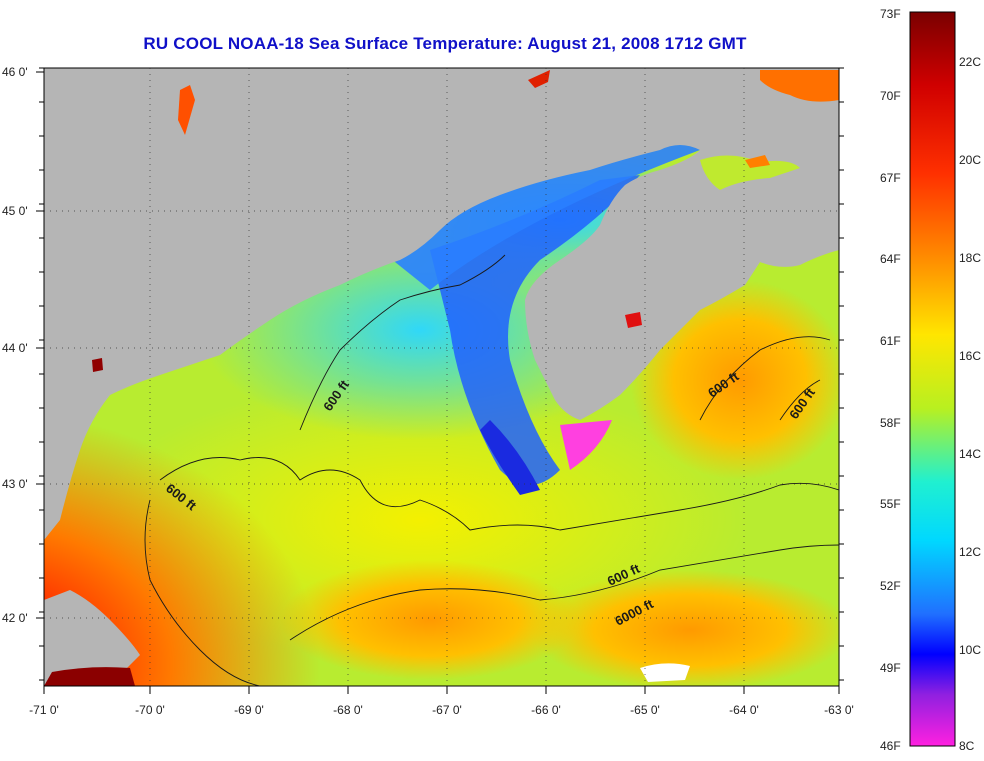 The height and width of the screenshot is (761, 984). What do you see at coordinates (402, 342) in the screenshot?
I see `contour-600ft-north` at bounding box center [402, 342].